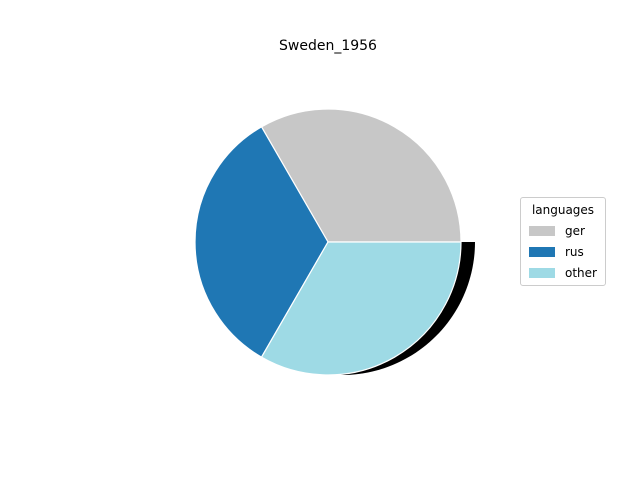 This screenshot has width=640, height=480. I want to click on pie-slice-other, so click(361, 308).